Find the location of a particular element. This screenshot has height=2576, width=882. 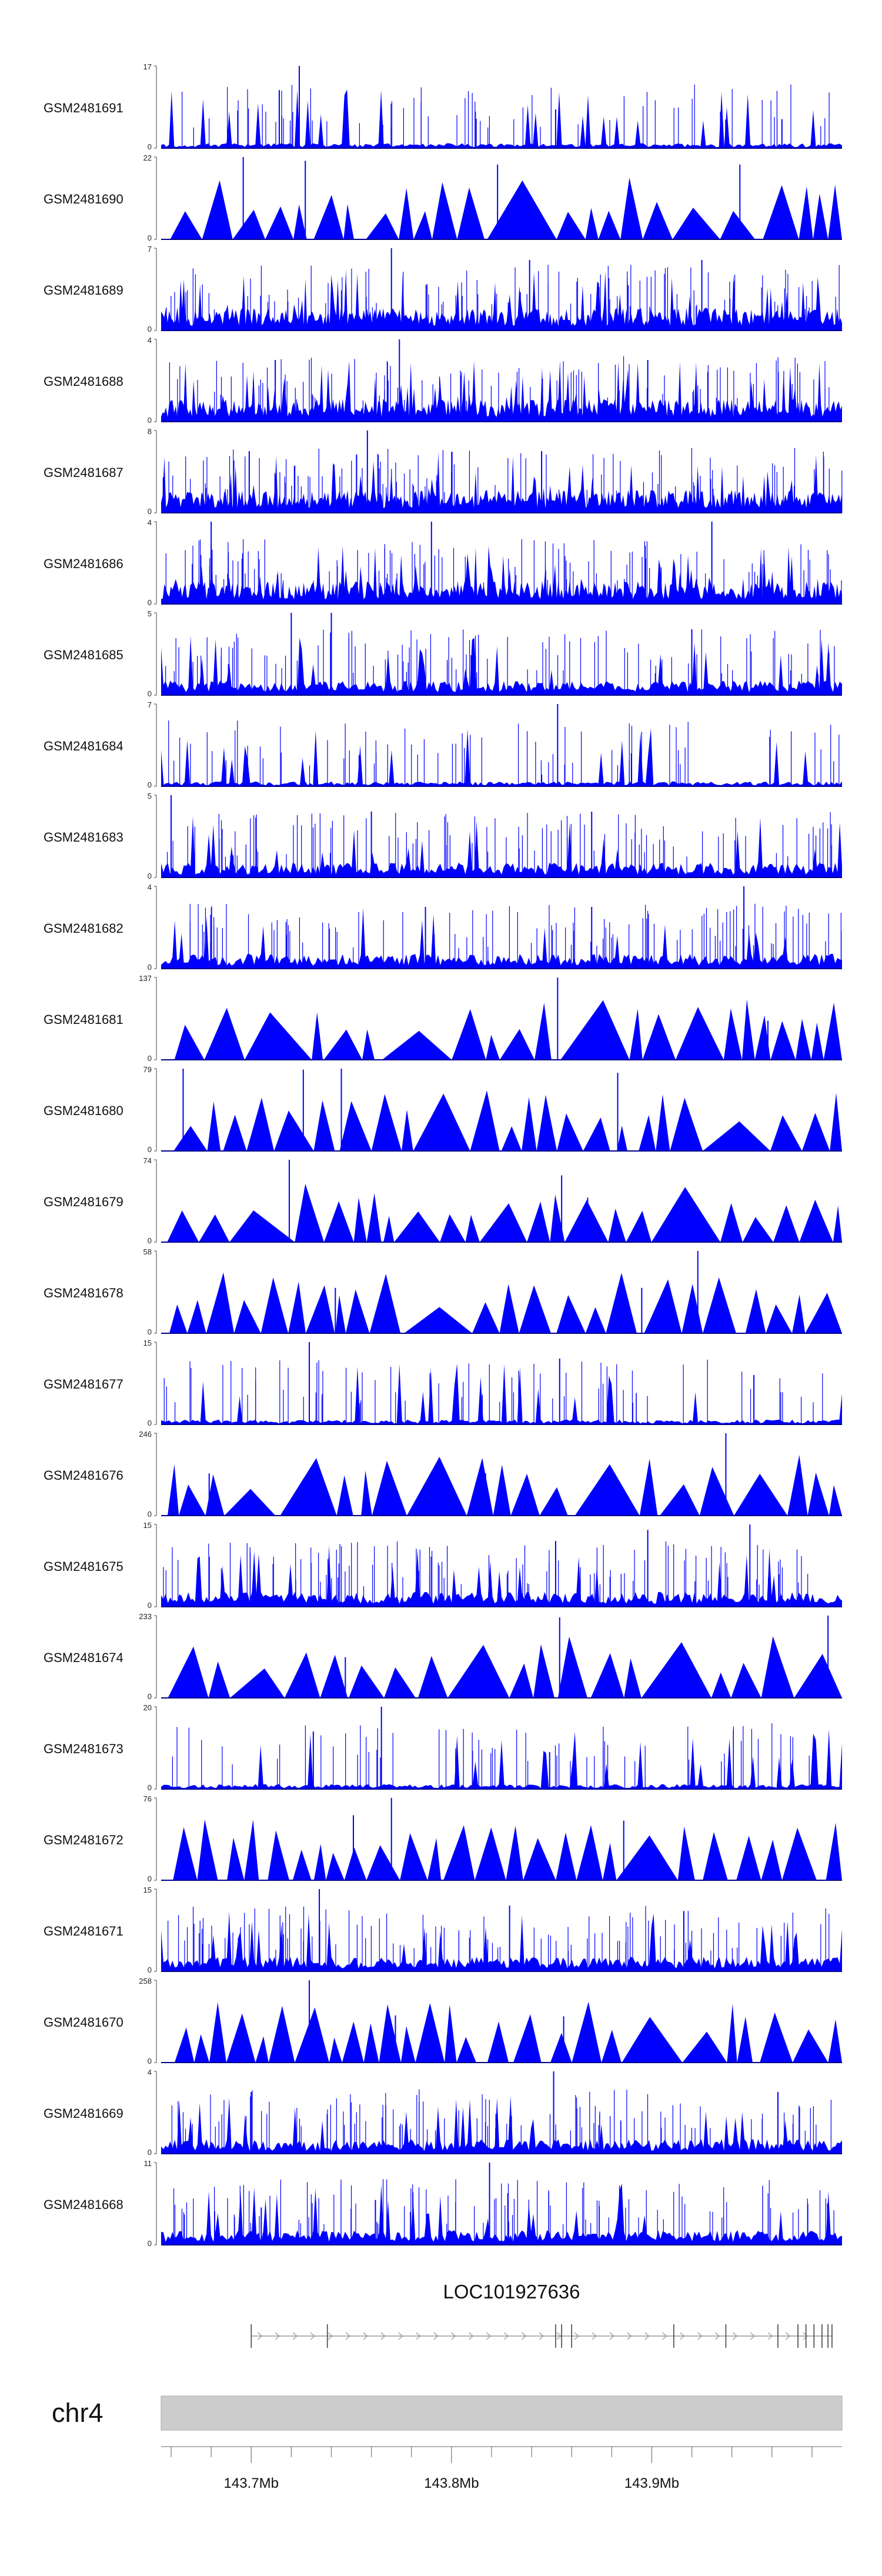

track-GSM2481678: GSM2481678 58 0 is located at coordinates (443, 1291).